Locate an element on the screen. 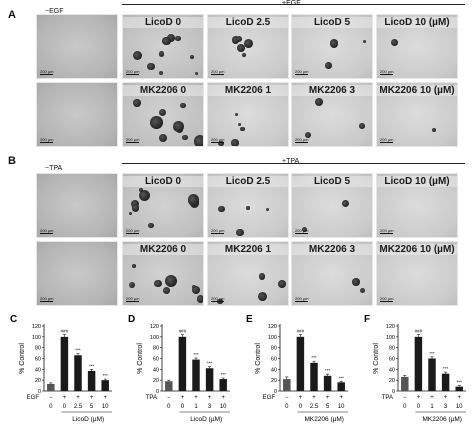  micrograph-label: LicoD 5 is located at coordinates (332, 22).